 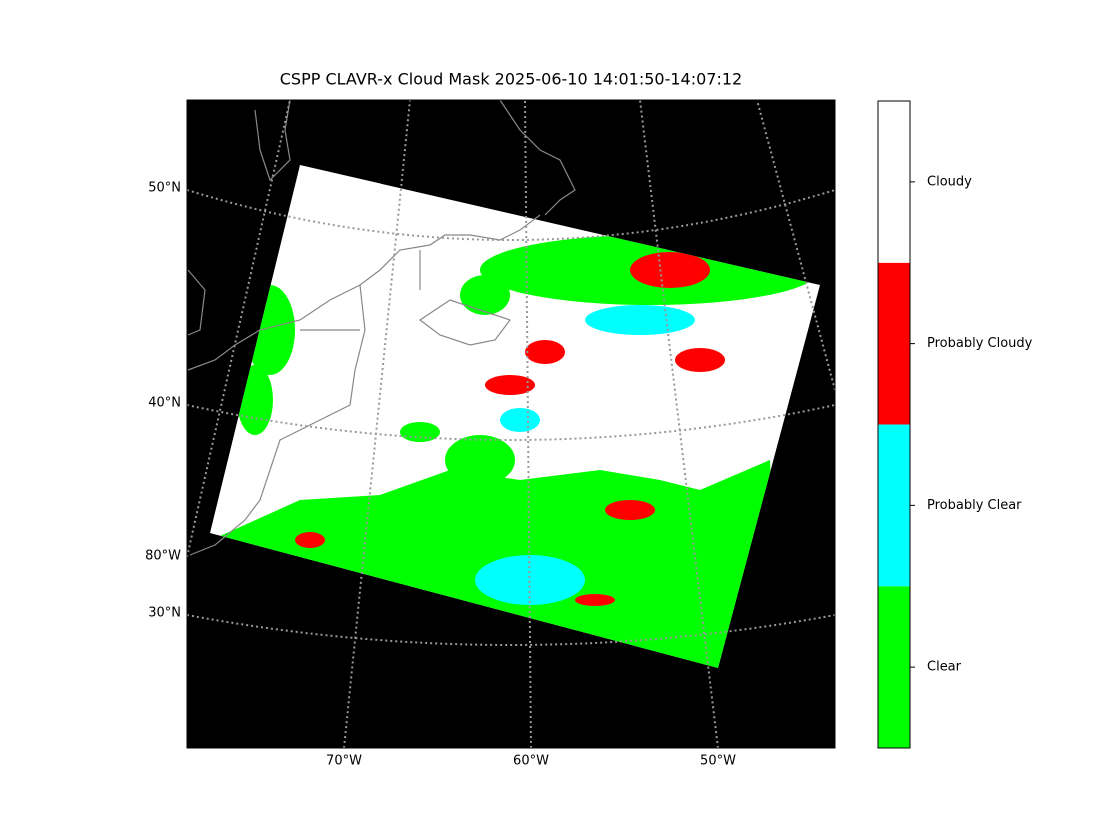 I want to click on lon-label: 80°W, so click(x=163, y=556).